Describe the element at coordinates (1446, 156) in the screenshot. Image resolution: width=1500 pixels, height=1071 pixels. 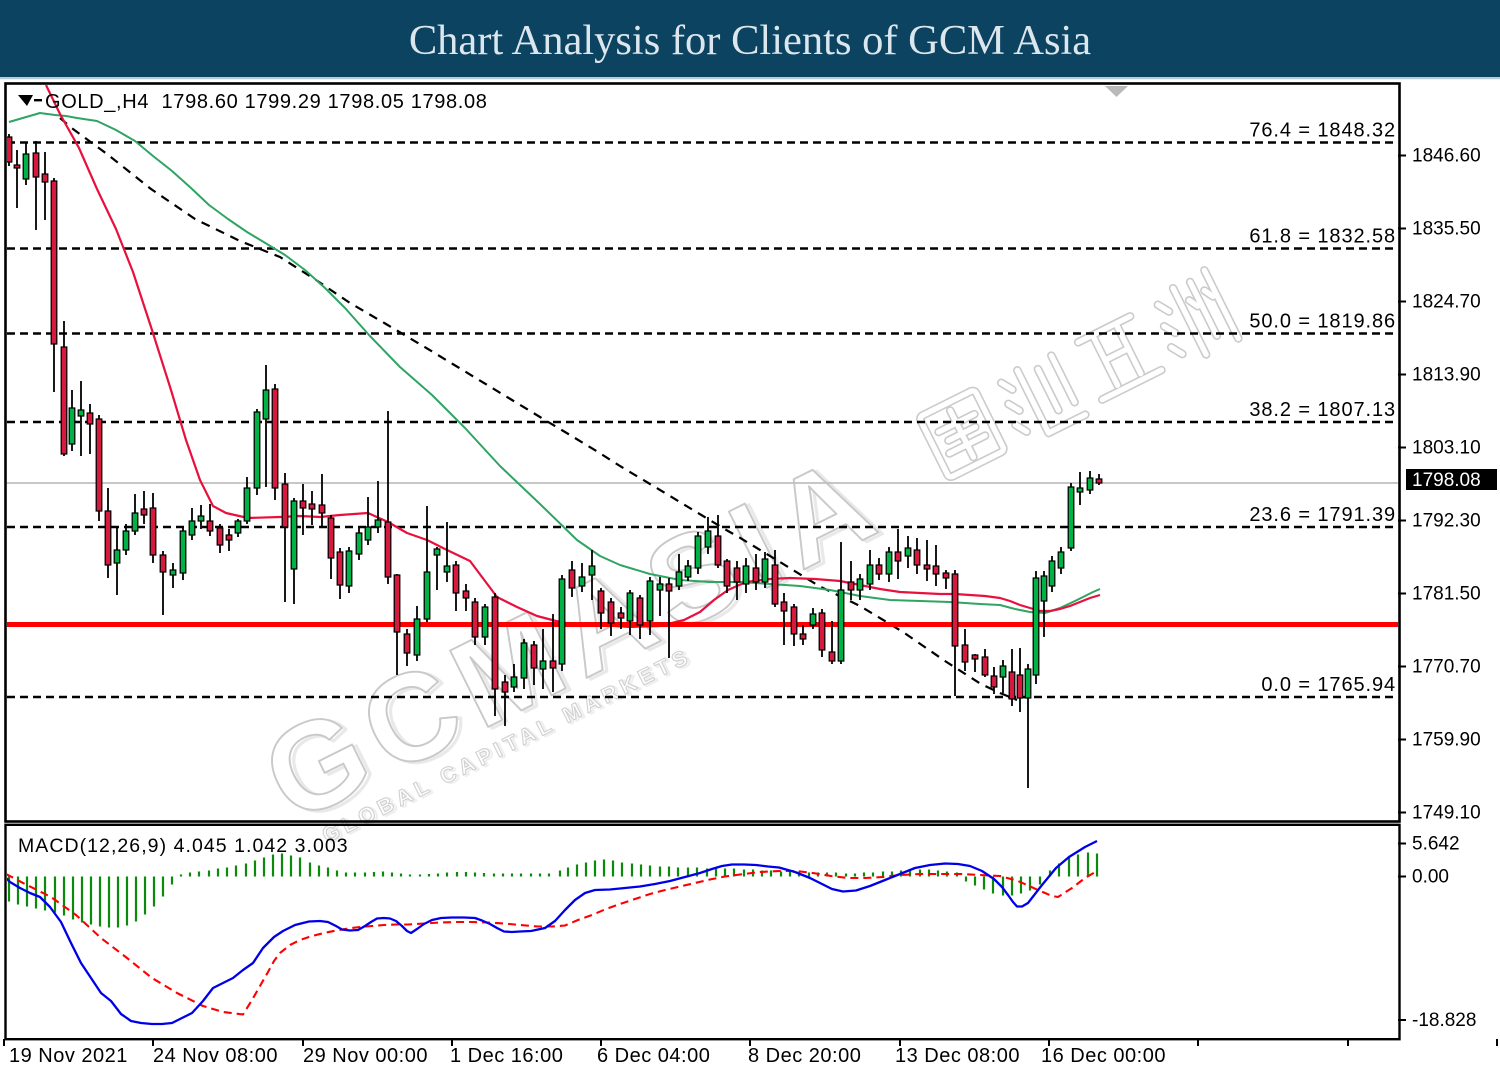
I see `svg-text: 1846.60` at that location.